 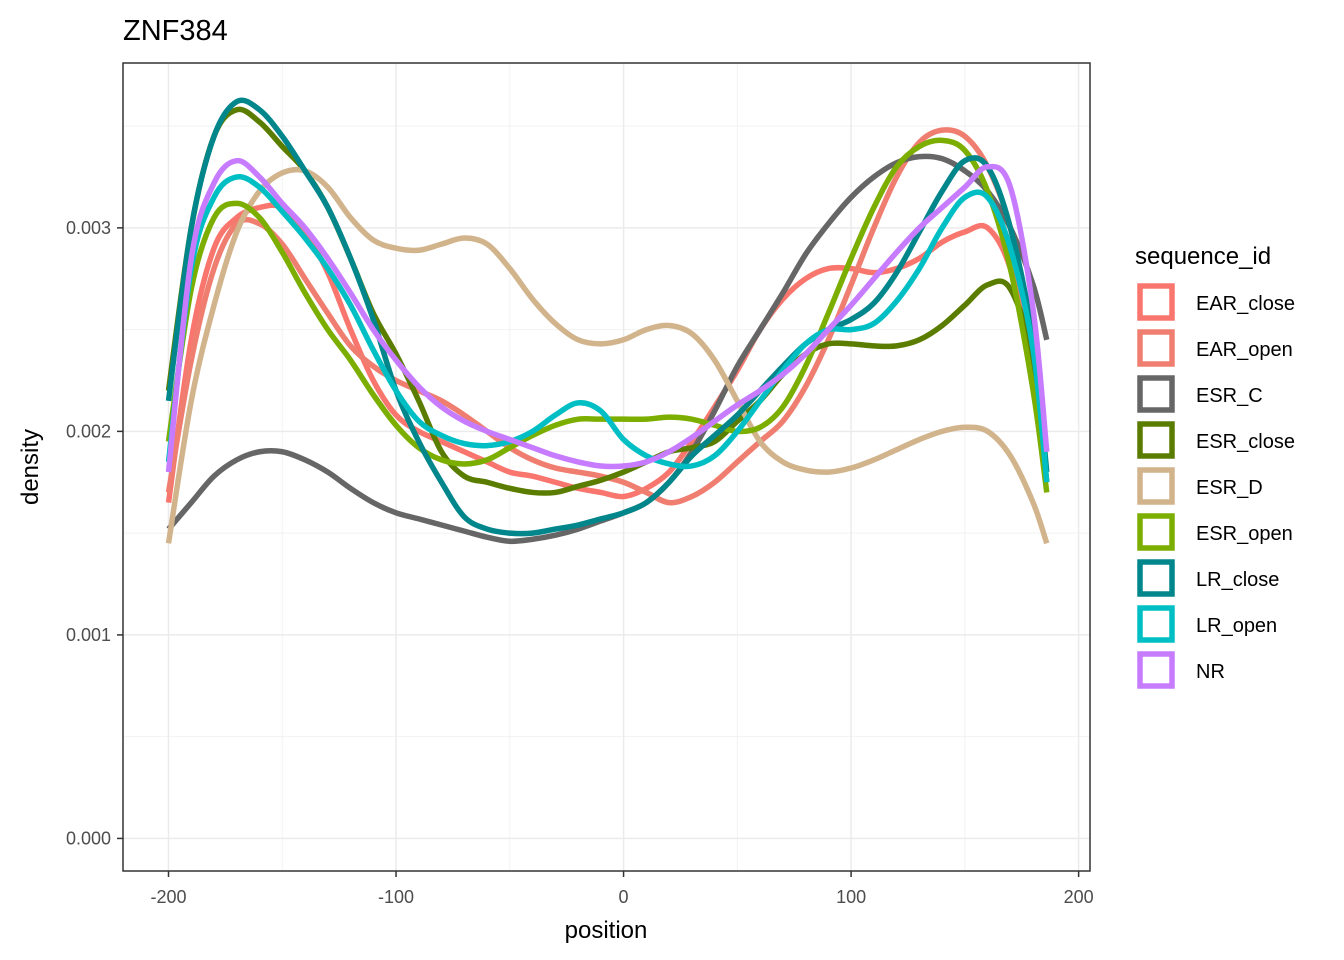 What do you see at coordinates (88, 431) in the screenshot?
I see `y-tick-label: 0.002` at bounding box center [88, 431].